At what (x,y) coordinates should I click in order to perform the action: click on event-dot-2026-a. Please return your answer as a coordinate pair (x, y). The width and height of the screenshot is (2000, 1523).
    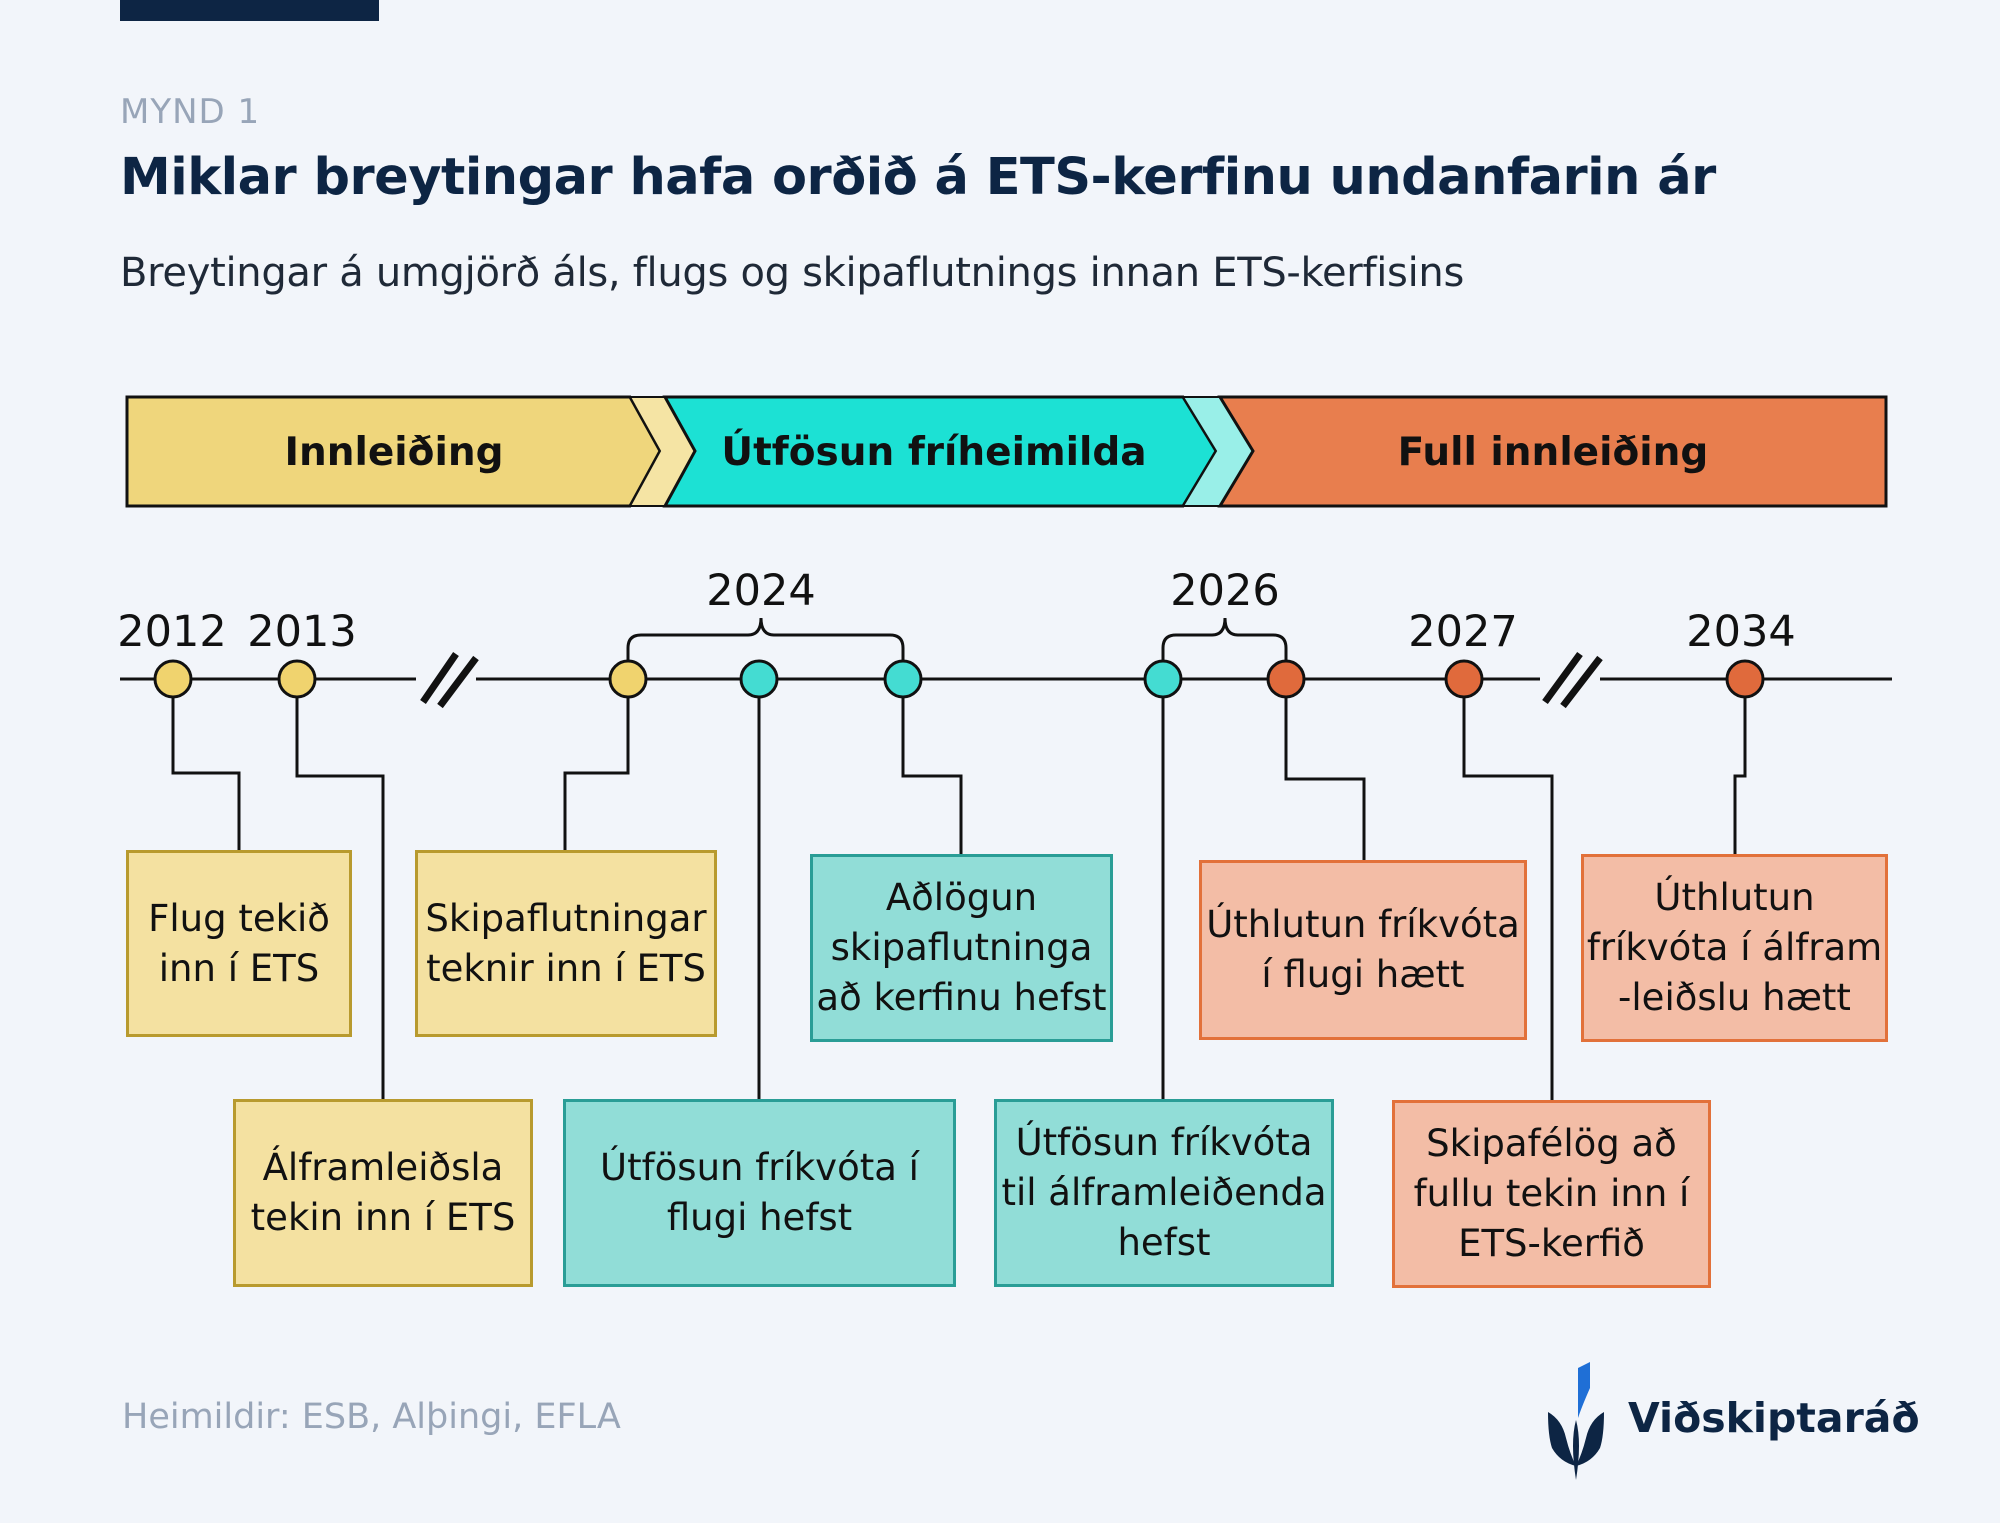
    Looking at the image, I should click on (1163, 679).